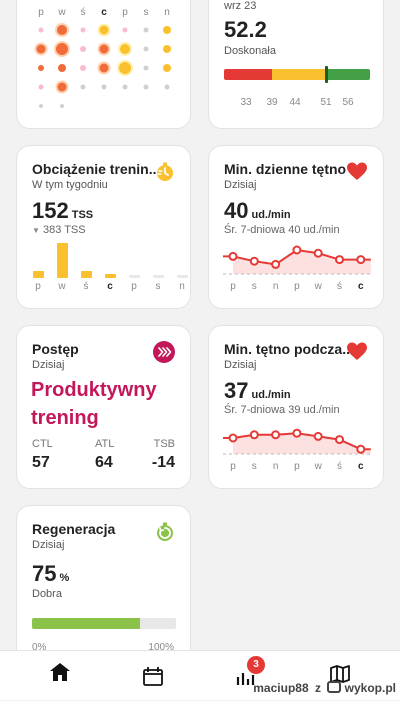 The image size is (400, 701). Describe the element at coordinates (318, 466) in the screenshot. I see `workout-hr-day-label: w` at that location.